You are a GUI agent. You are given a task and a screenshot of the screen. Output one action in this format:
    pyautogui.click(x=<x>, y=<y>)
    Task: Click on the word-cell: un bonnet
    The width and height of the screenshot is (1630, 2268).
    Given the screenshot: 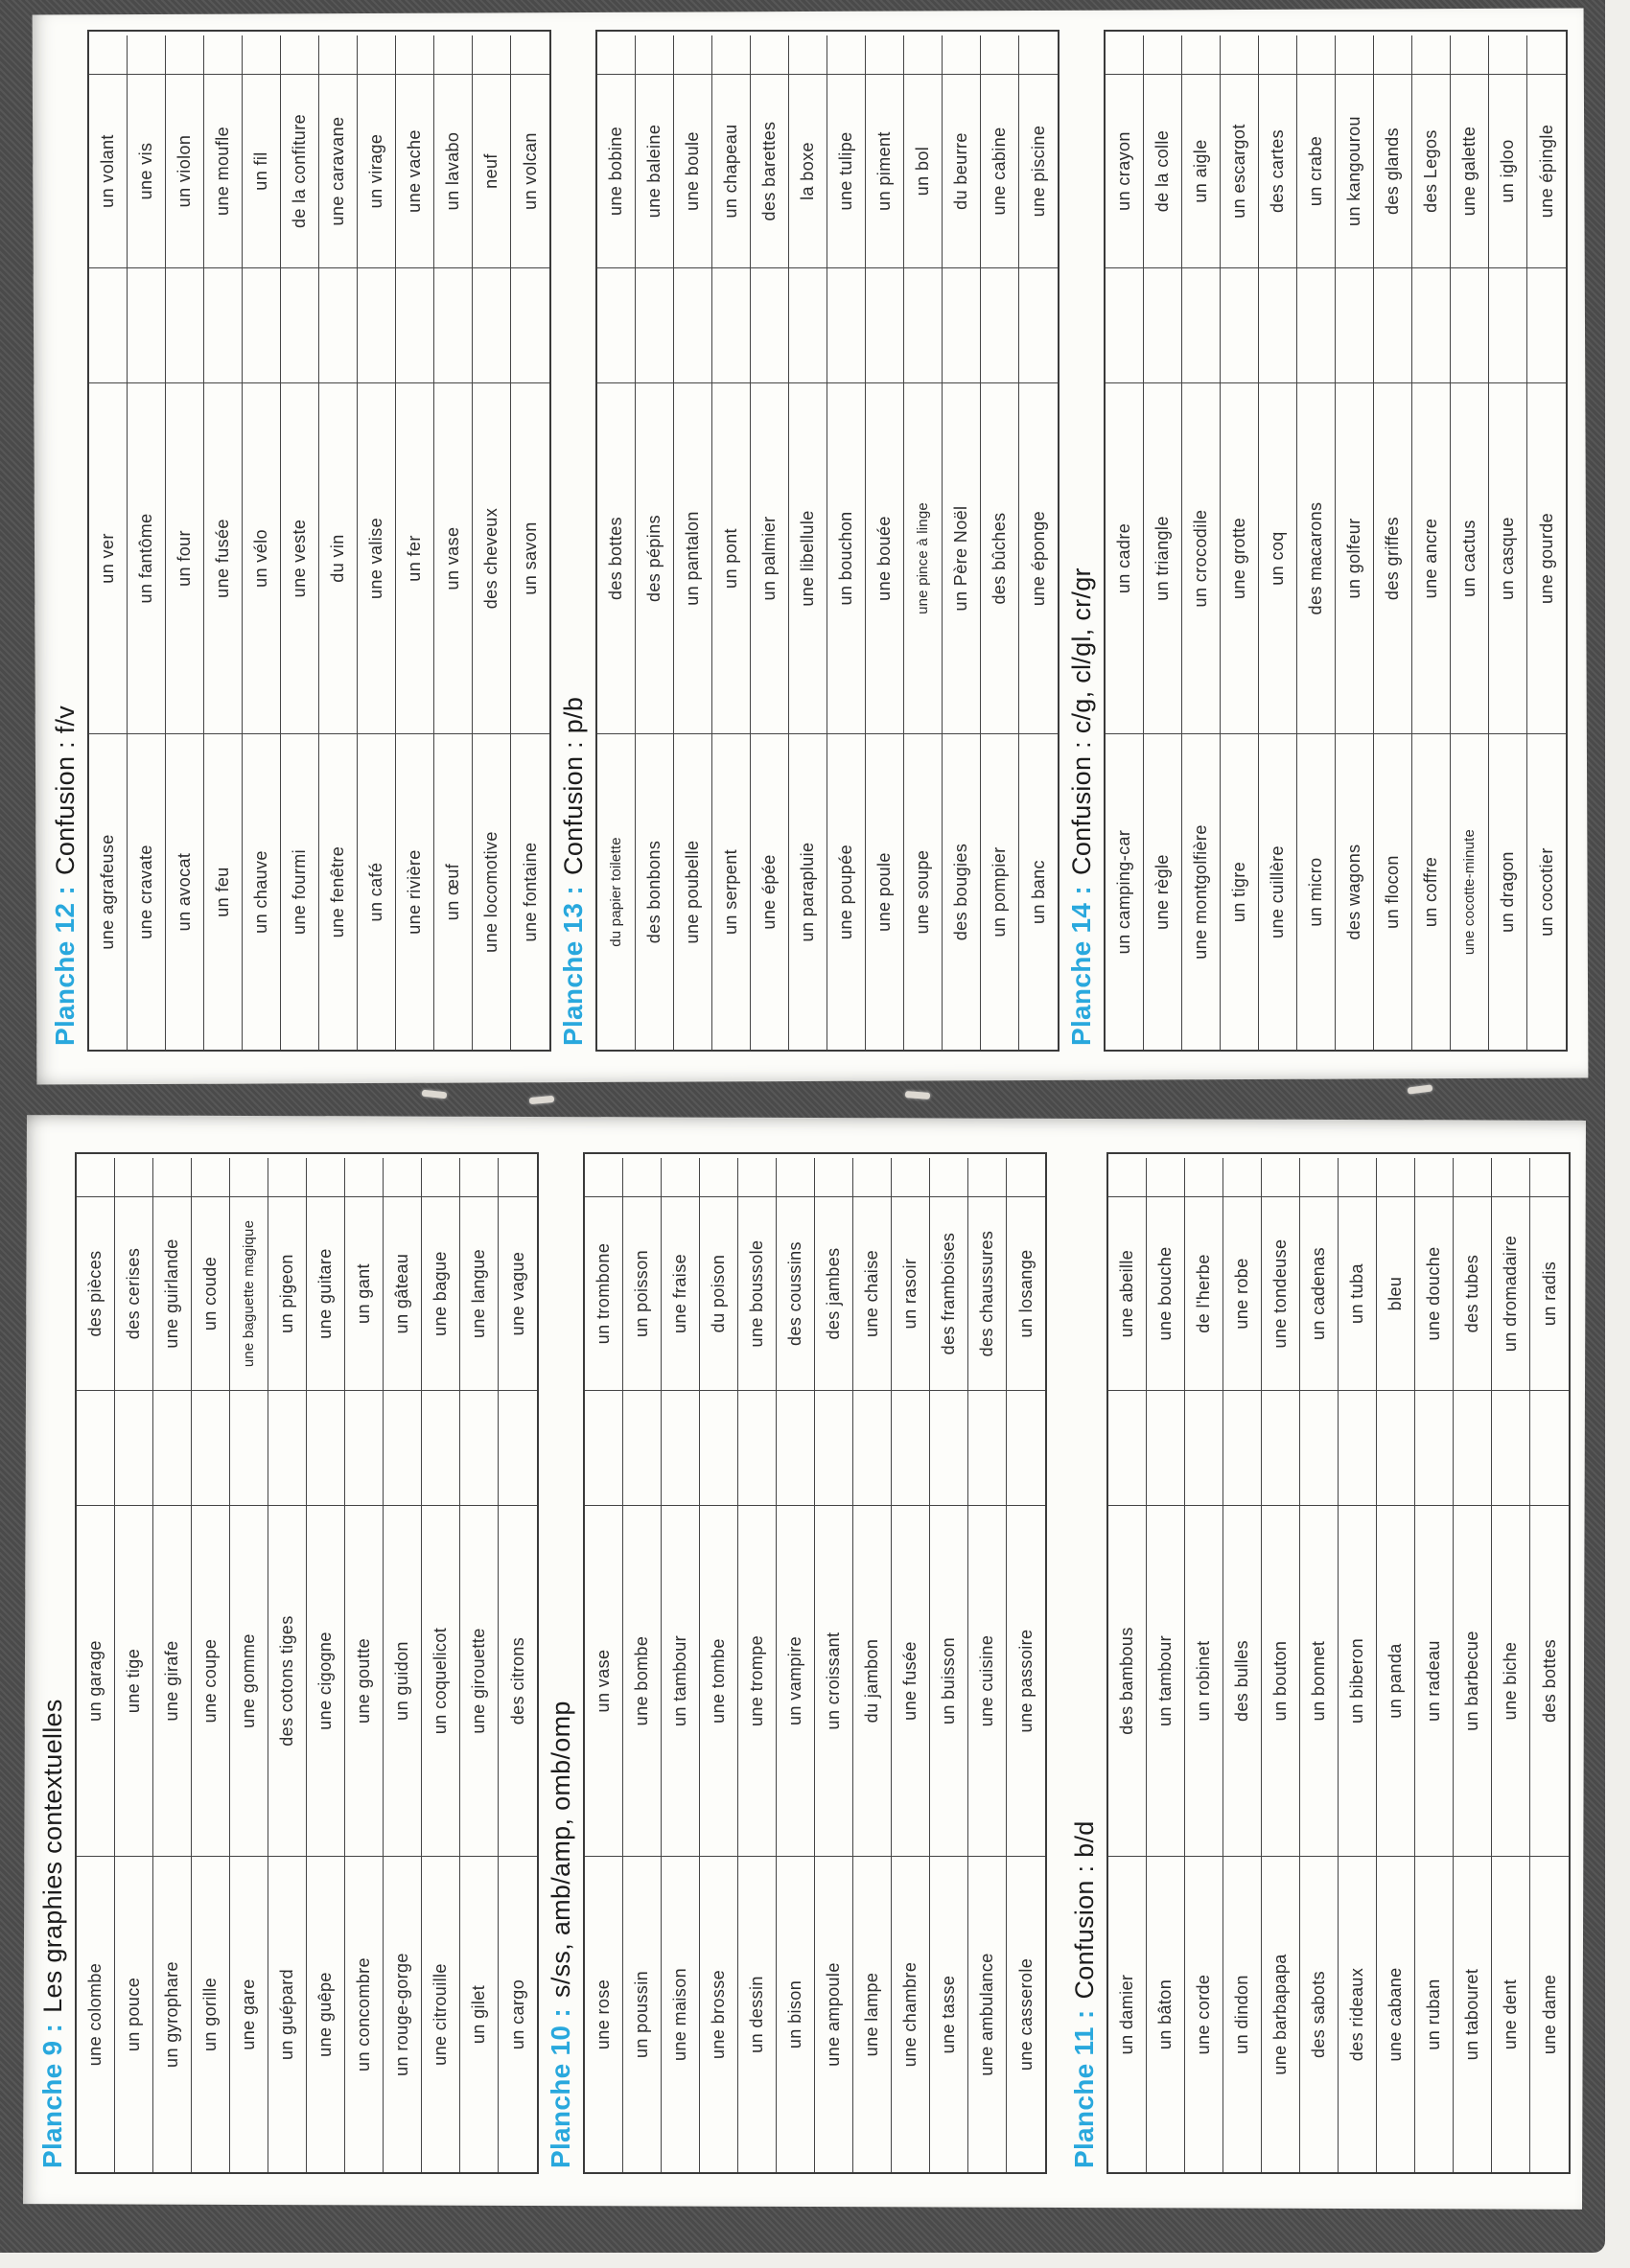 What is the action you would take?
    pyautogui.click(x=1319, y=1680)
    